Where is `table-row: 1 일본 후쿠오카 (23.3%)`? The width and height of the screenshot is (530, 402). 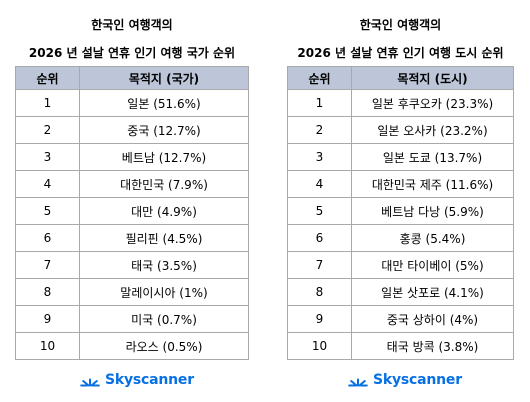 table-row: 1 일본 후쿠오카 (23.3%) is located at coordinates (400, 103).